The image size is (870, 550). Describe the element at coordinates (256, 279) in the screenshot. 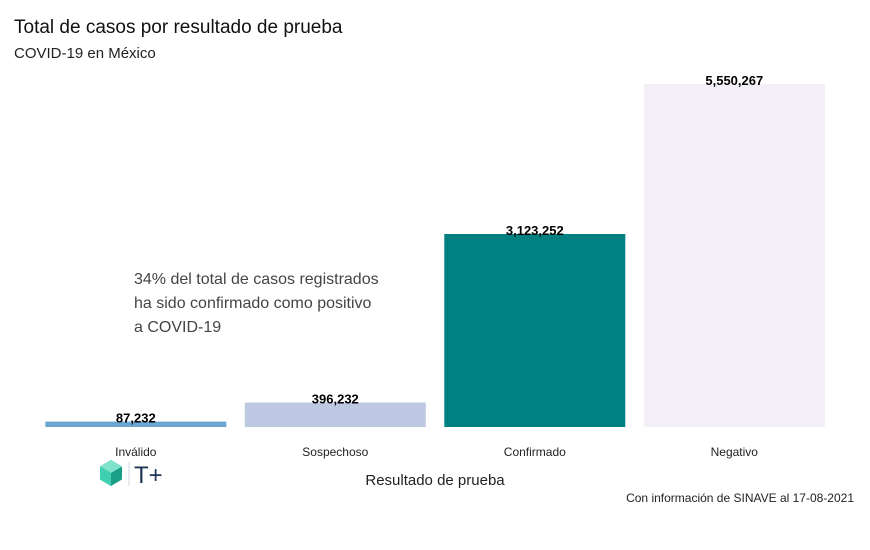

I see `annotation-line-1: 34% del total de casos registrados` at that location.